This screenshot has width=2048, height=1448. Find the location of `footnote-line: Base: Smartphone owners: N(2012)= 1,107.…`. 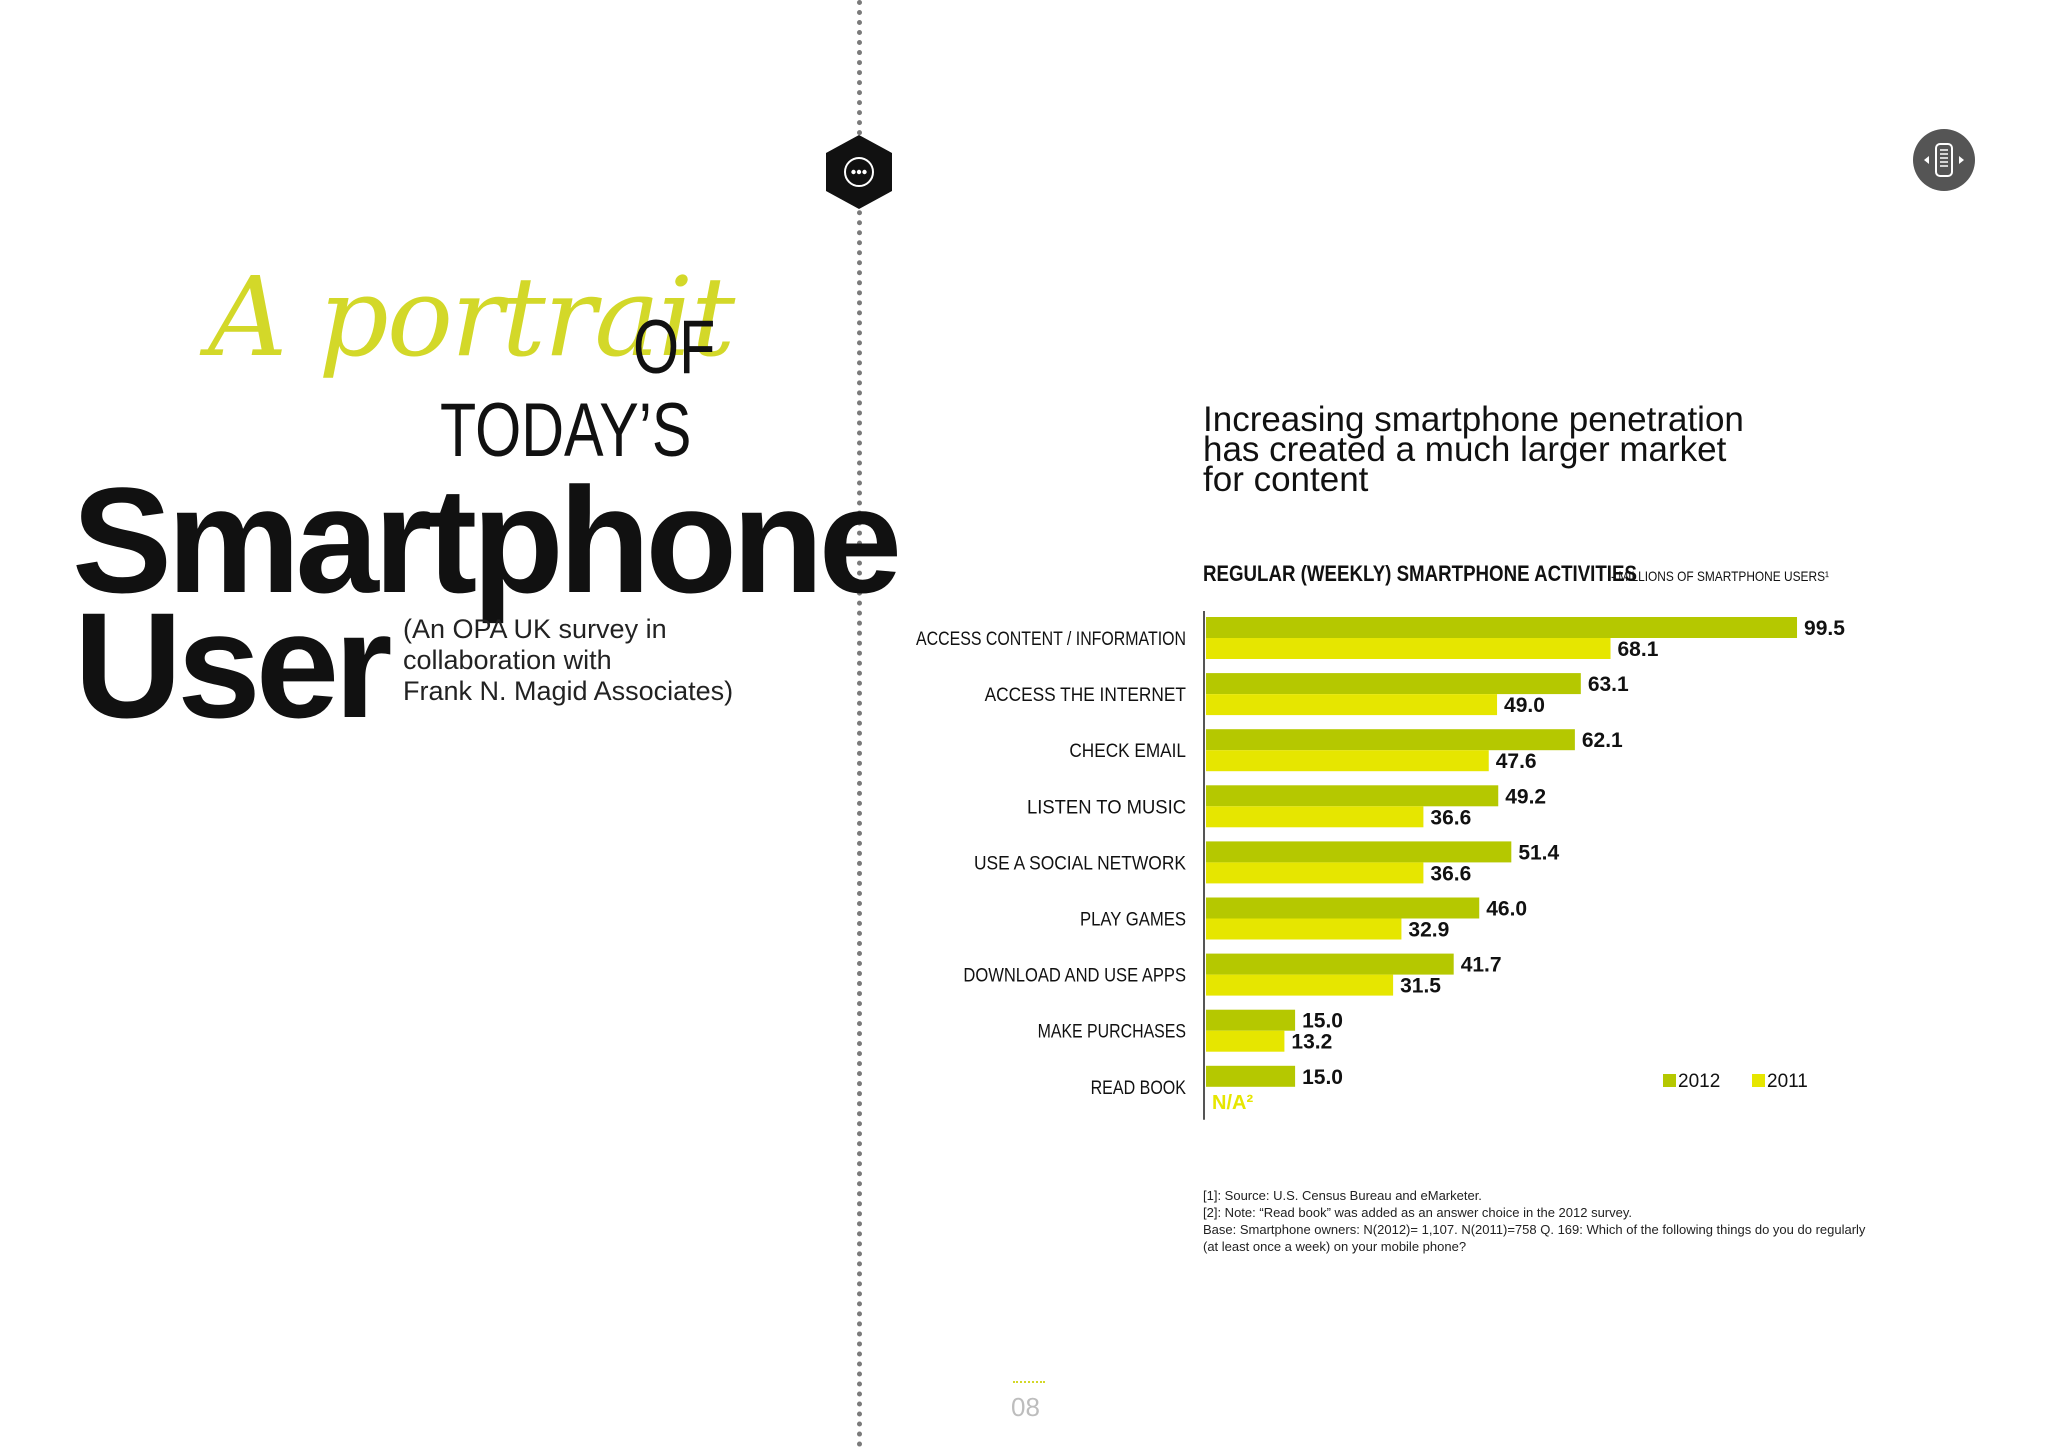

footnote-line: Base: Smartphone owners: N(2012)= 1,107.… is located at coordinates (1534, 1229).